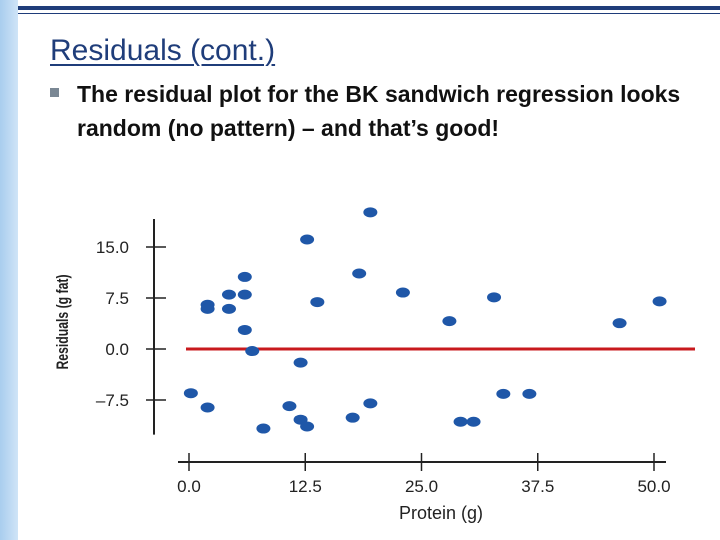 The height and width of the screenshot is (540, 720). I want to click on y-tick-label: 15.0, so click(112, 247).